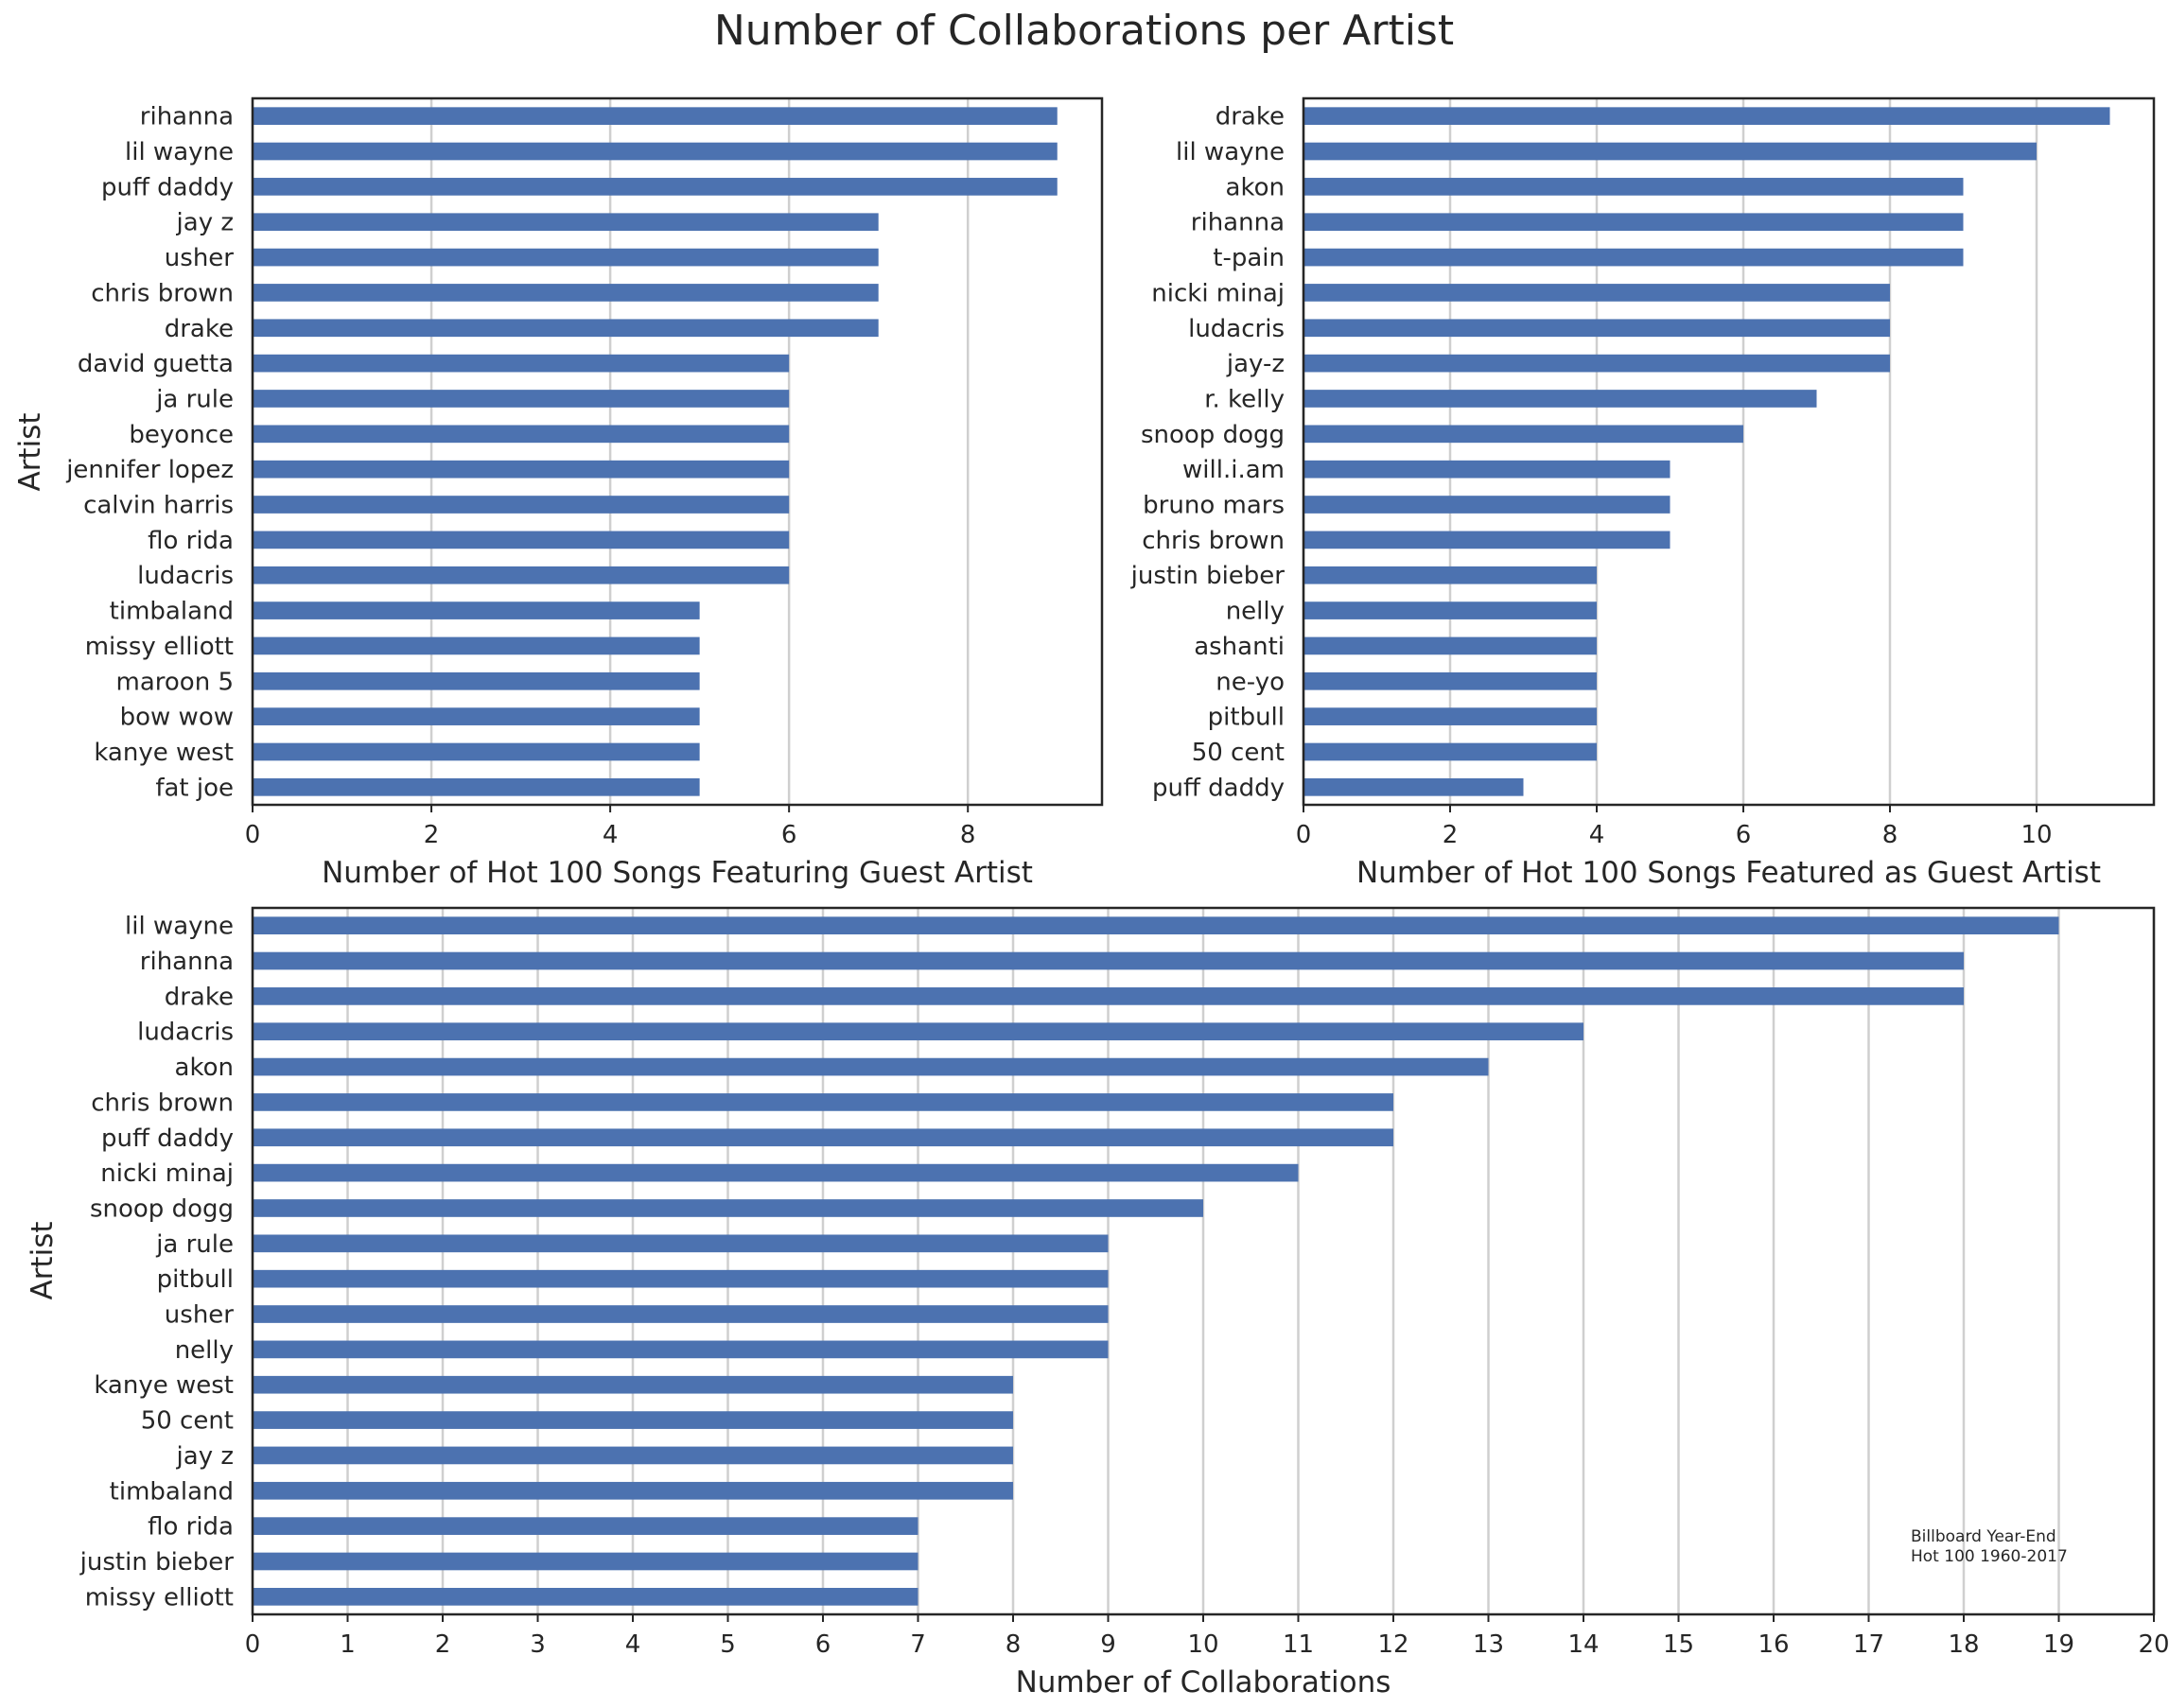 Image resolution: width=2169 pixels, height=1708 pixels. What do you see at coordinates (1084, 31) in the screenshot?
I see `figure-title: Number of Collaborations per Artist` at bounding box center [1084, 31].